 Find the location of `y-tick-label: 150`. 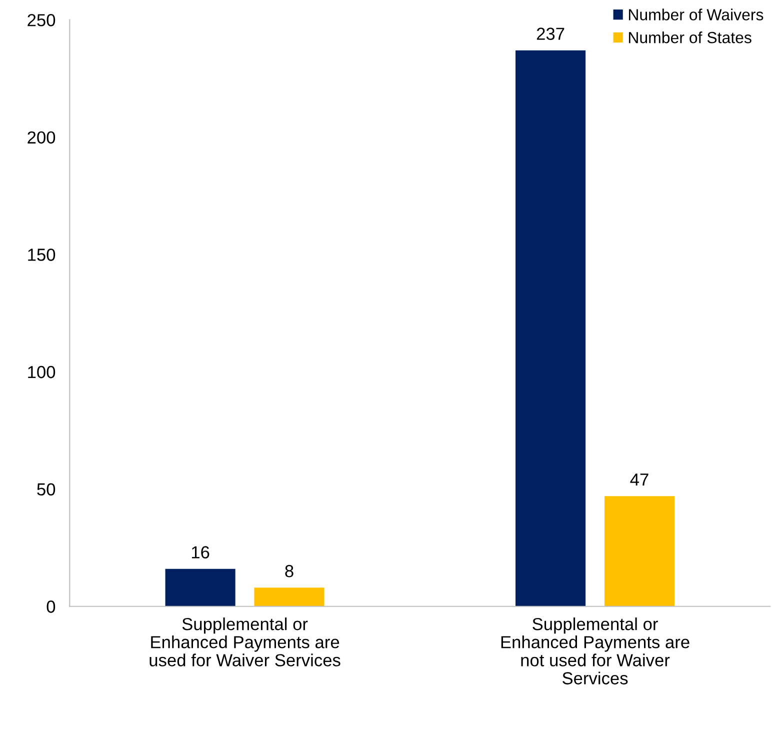

y-tick-label: 150 is located at coordinates (42, 254).